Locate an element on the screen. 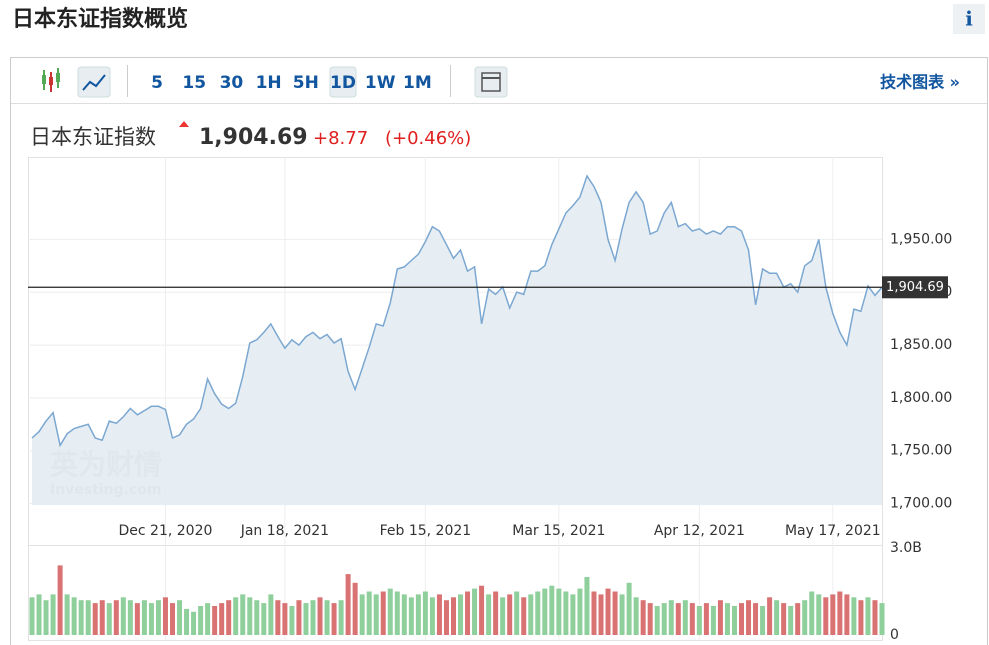  layout-icon is located at coordinates (491, 82).